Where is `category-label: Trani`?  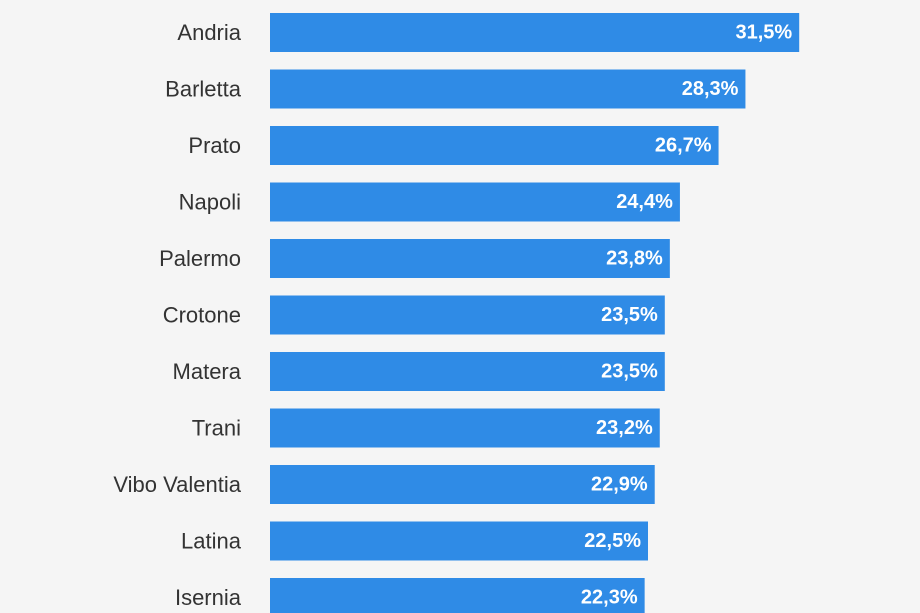 category-label: Trani is located at coordinates (216, 428).